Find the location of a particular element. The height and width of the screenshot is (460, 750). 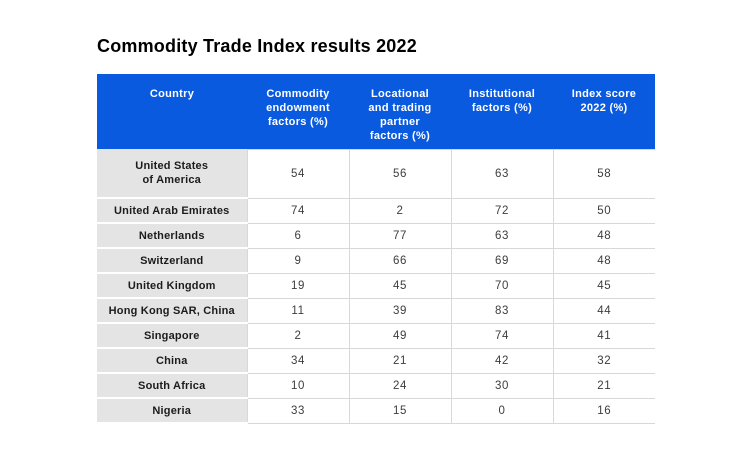

value-cell: 41 is located at coordinates (603, 335).